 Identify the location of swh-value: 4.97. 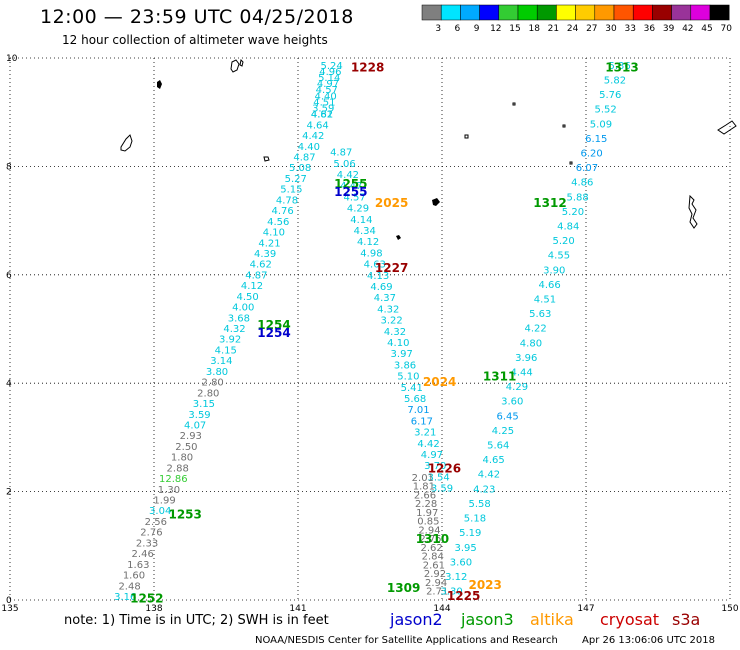
(432, 455).